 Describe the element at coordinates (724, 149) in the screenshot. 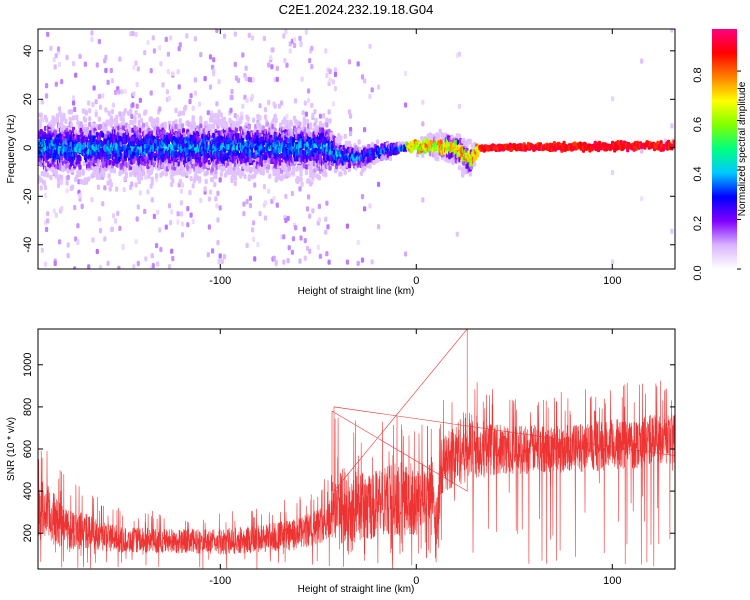

I see `colorbar-gradient` at that location.